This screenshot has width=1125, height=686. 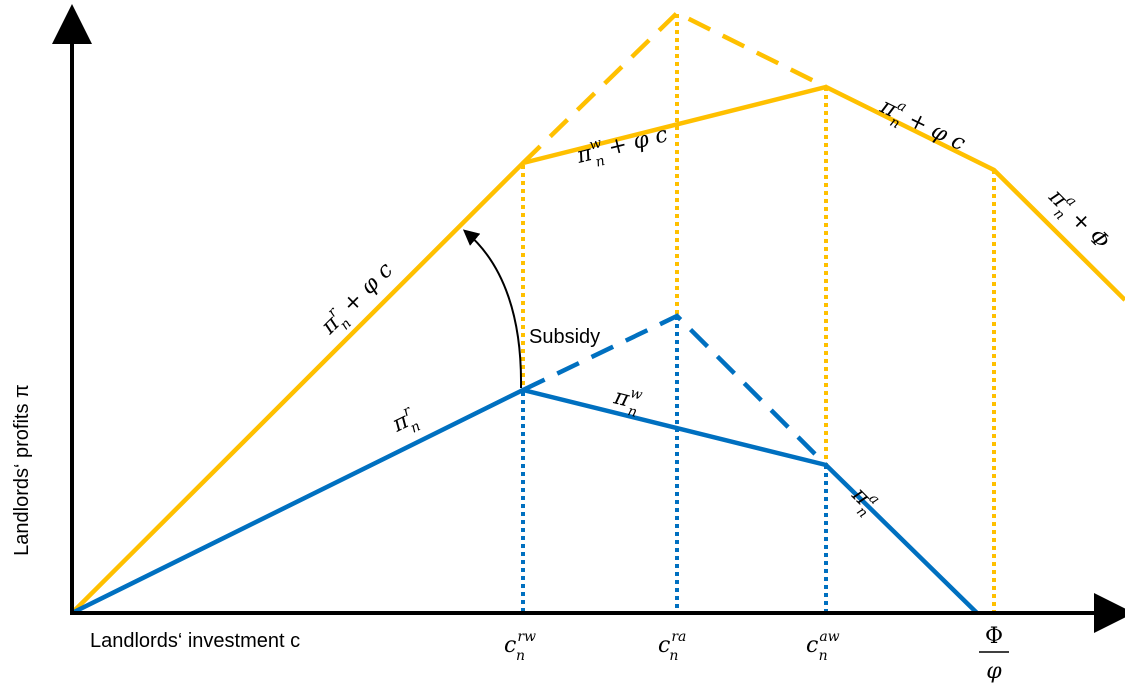 What do you see at coordinates (22, 470) in the screenshot?
I see `y-axis-label: Landlords‘ profits π` at bounding box center [22, 470].